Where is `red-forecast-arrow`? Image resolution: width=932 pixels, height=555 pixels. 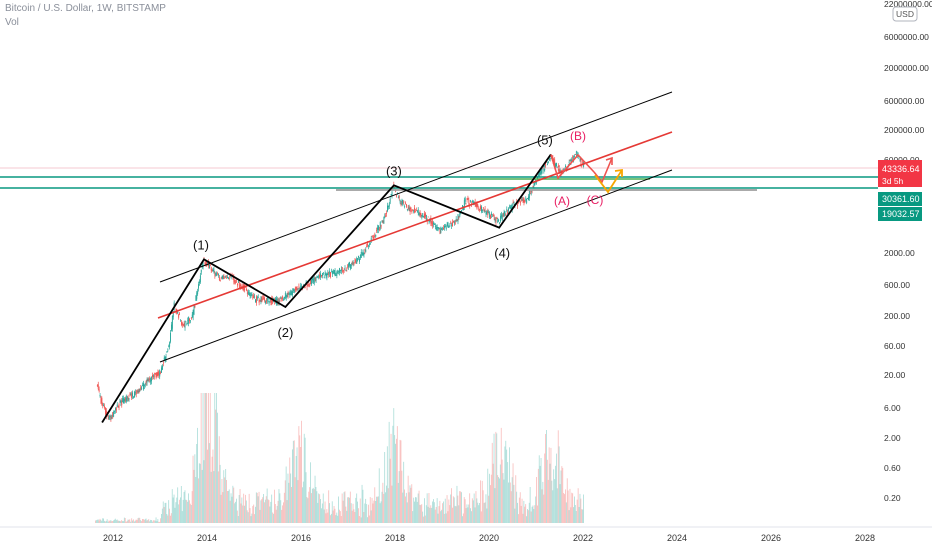 red-forecast-arrow is located at coordinates (603, 170).